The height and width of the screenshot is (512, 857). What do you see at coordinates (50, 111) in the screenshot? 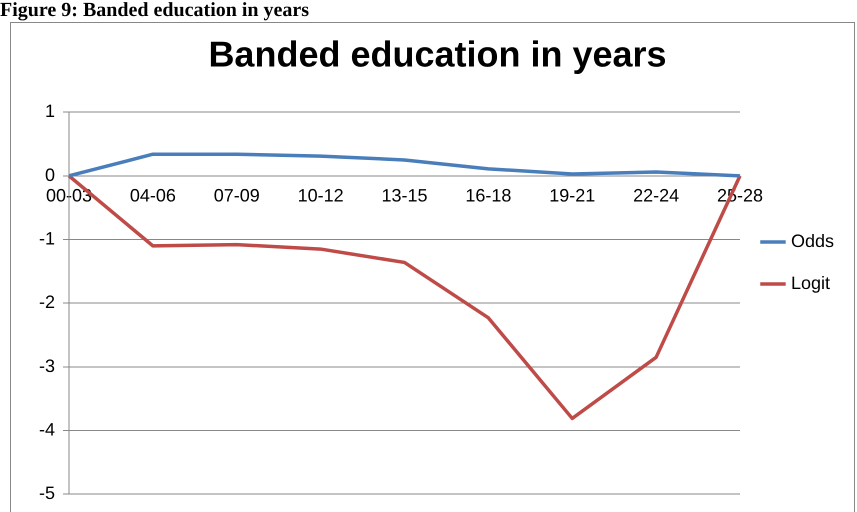
I see `y-tick-label: 1` at bounding box center [50, 111].